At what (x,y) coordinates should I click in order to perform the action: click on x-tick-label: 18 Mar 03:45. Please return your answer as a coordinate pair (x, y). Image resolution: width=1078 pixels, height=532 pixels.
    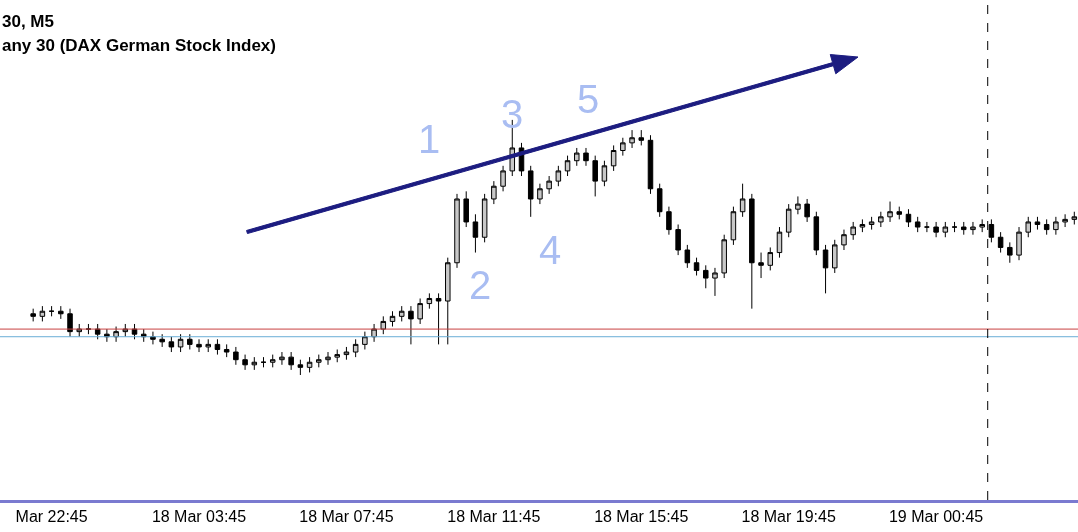
    Looking at the image, I should click on (199, 517).